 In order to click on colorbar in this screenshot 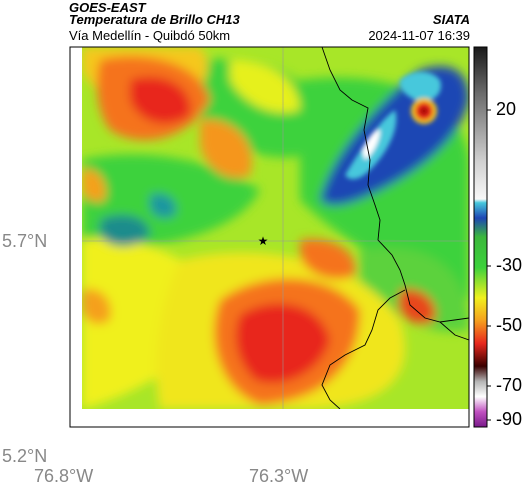, I will do `click(482, 237)`.